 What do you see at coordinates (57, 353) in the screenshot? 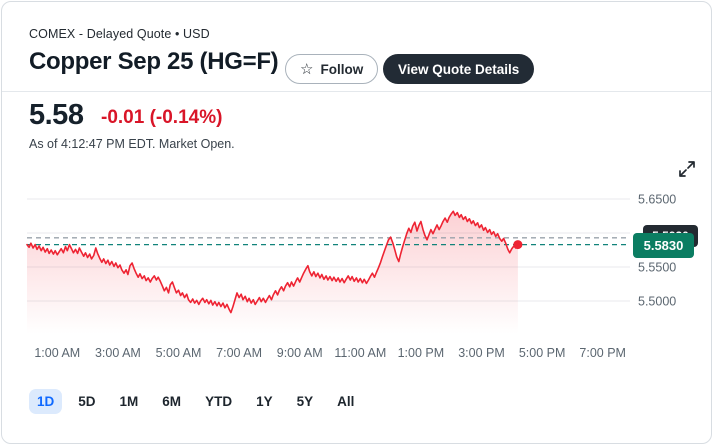
I see `x-axis-label: 1:00 AM` at bounding box center [57, 353].